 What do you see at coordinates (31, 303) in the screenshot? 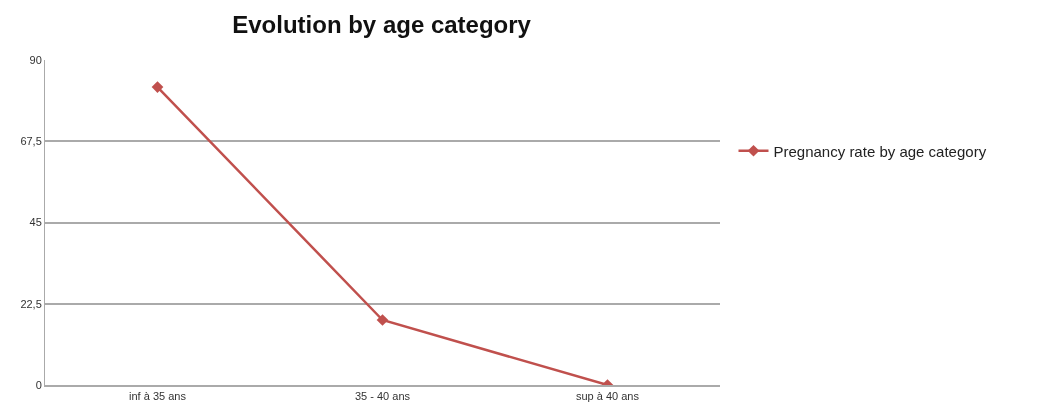
I see `y-tick-label: 22,5` at bounding box center [31, 303].